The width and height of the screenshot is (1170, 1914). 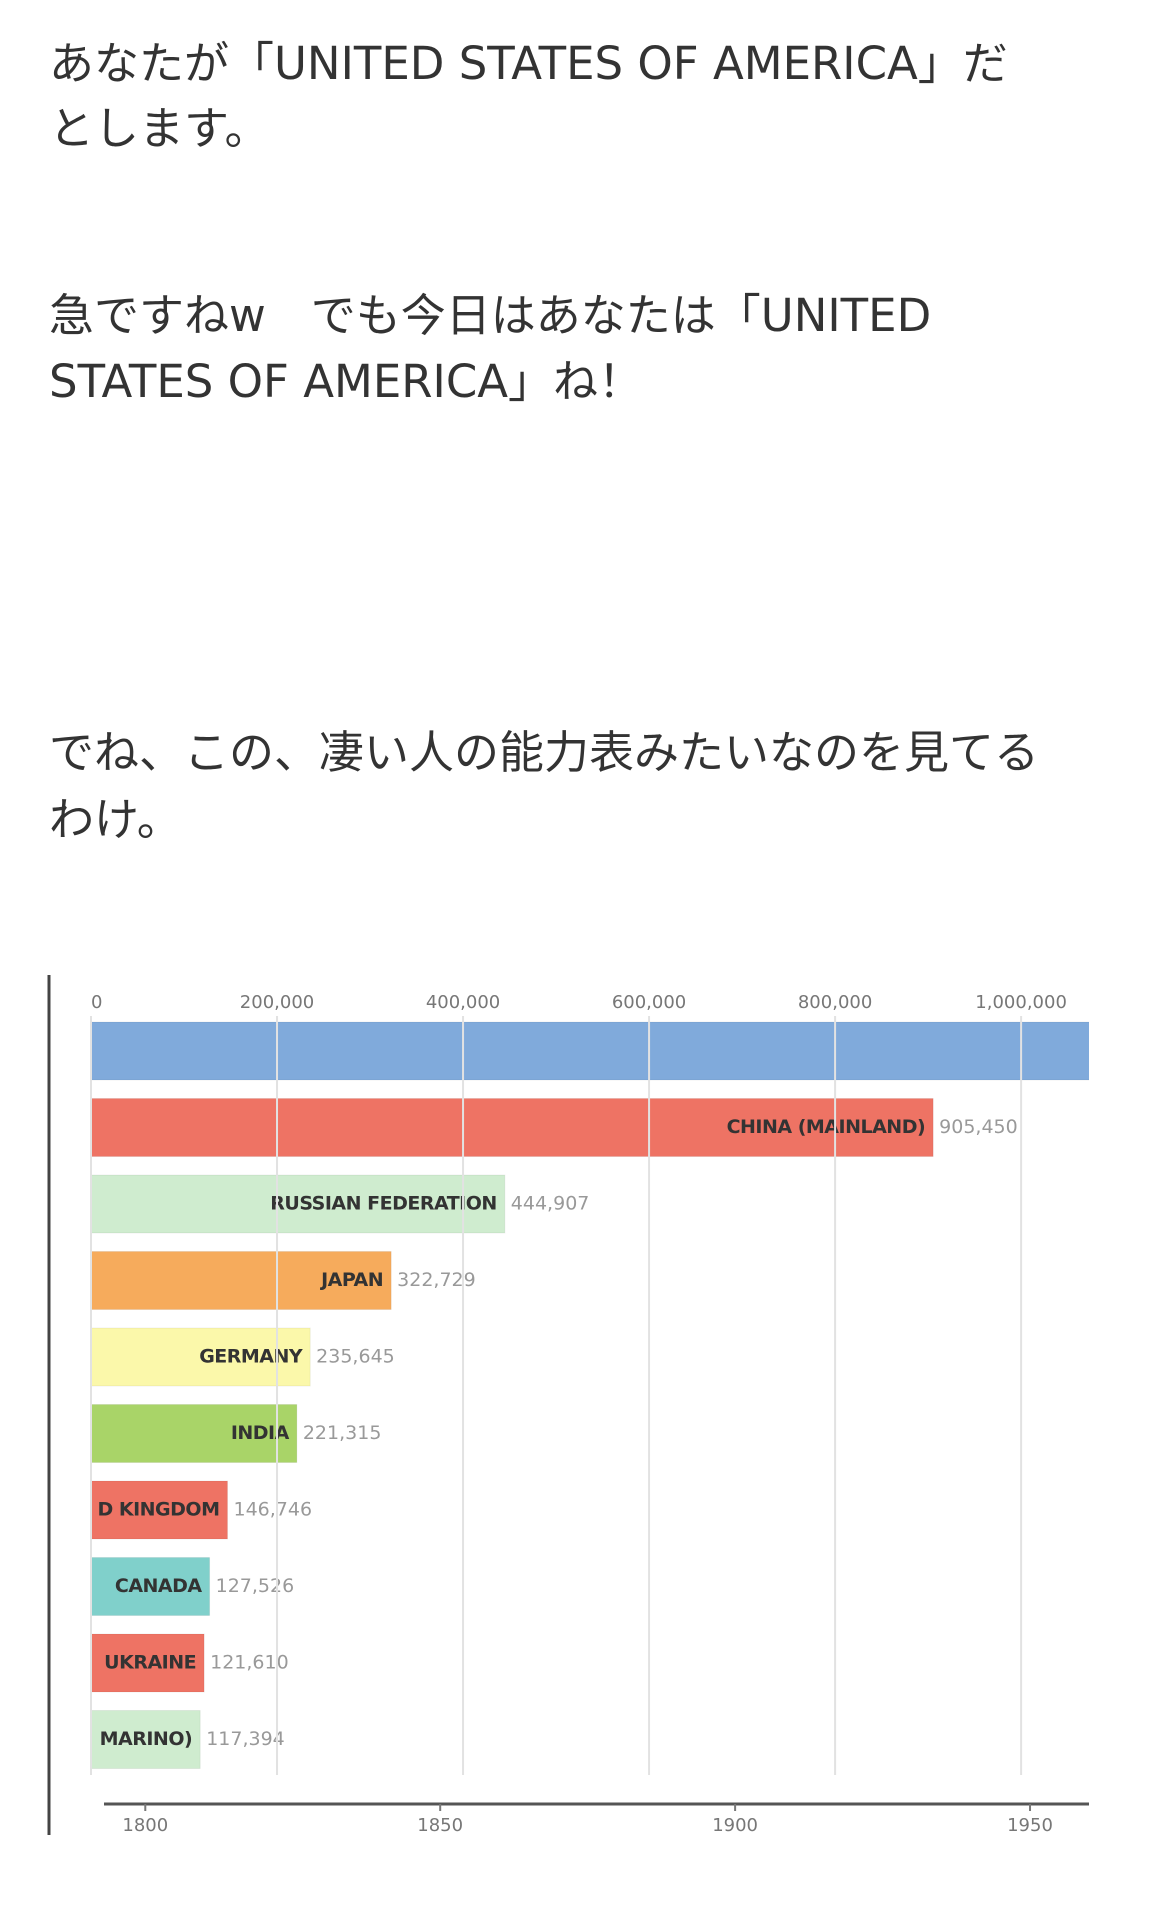 What do you see at coordinates (544, 752) in the screenshot?
I see `paragraph-line: でね、この、凄い人の能力表みたいなのを見てる` at bounding box center [544, 752].